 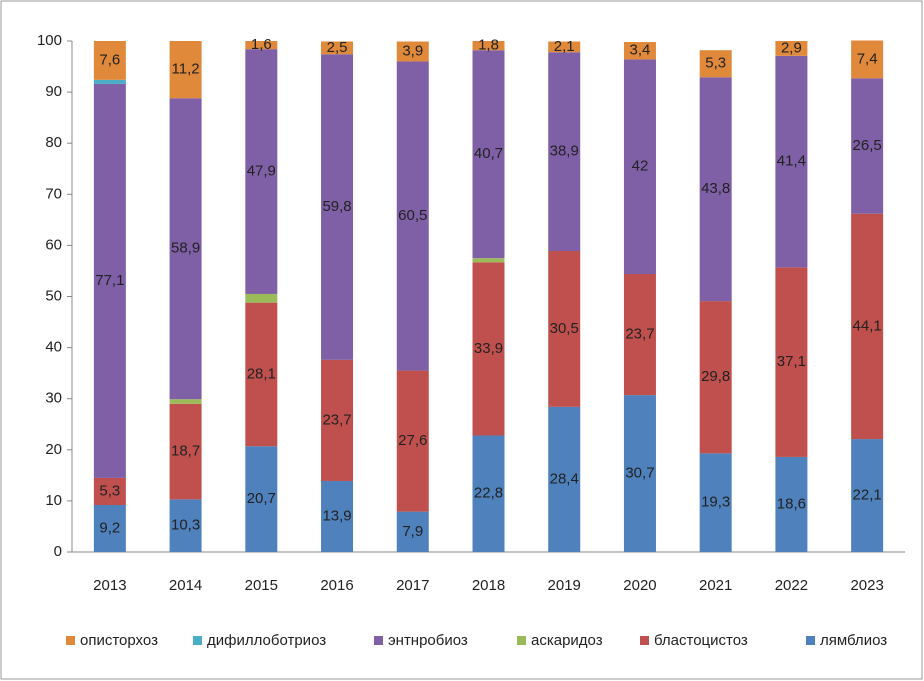 I want to click on data-label: 77,1, so click(x=109, y=280).